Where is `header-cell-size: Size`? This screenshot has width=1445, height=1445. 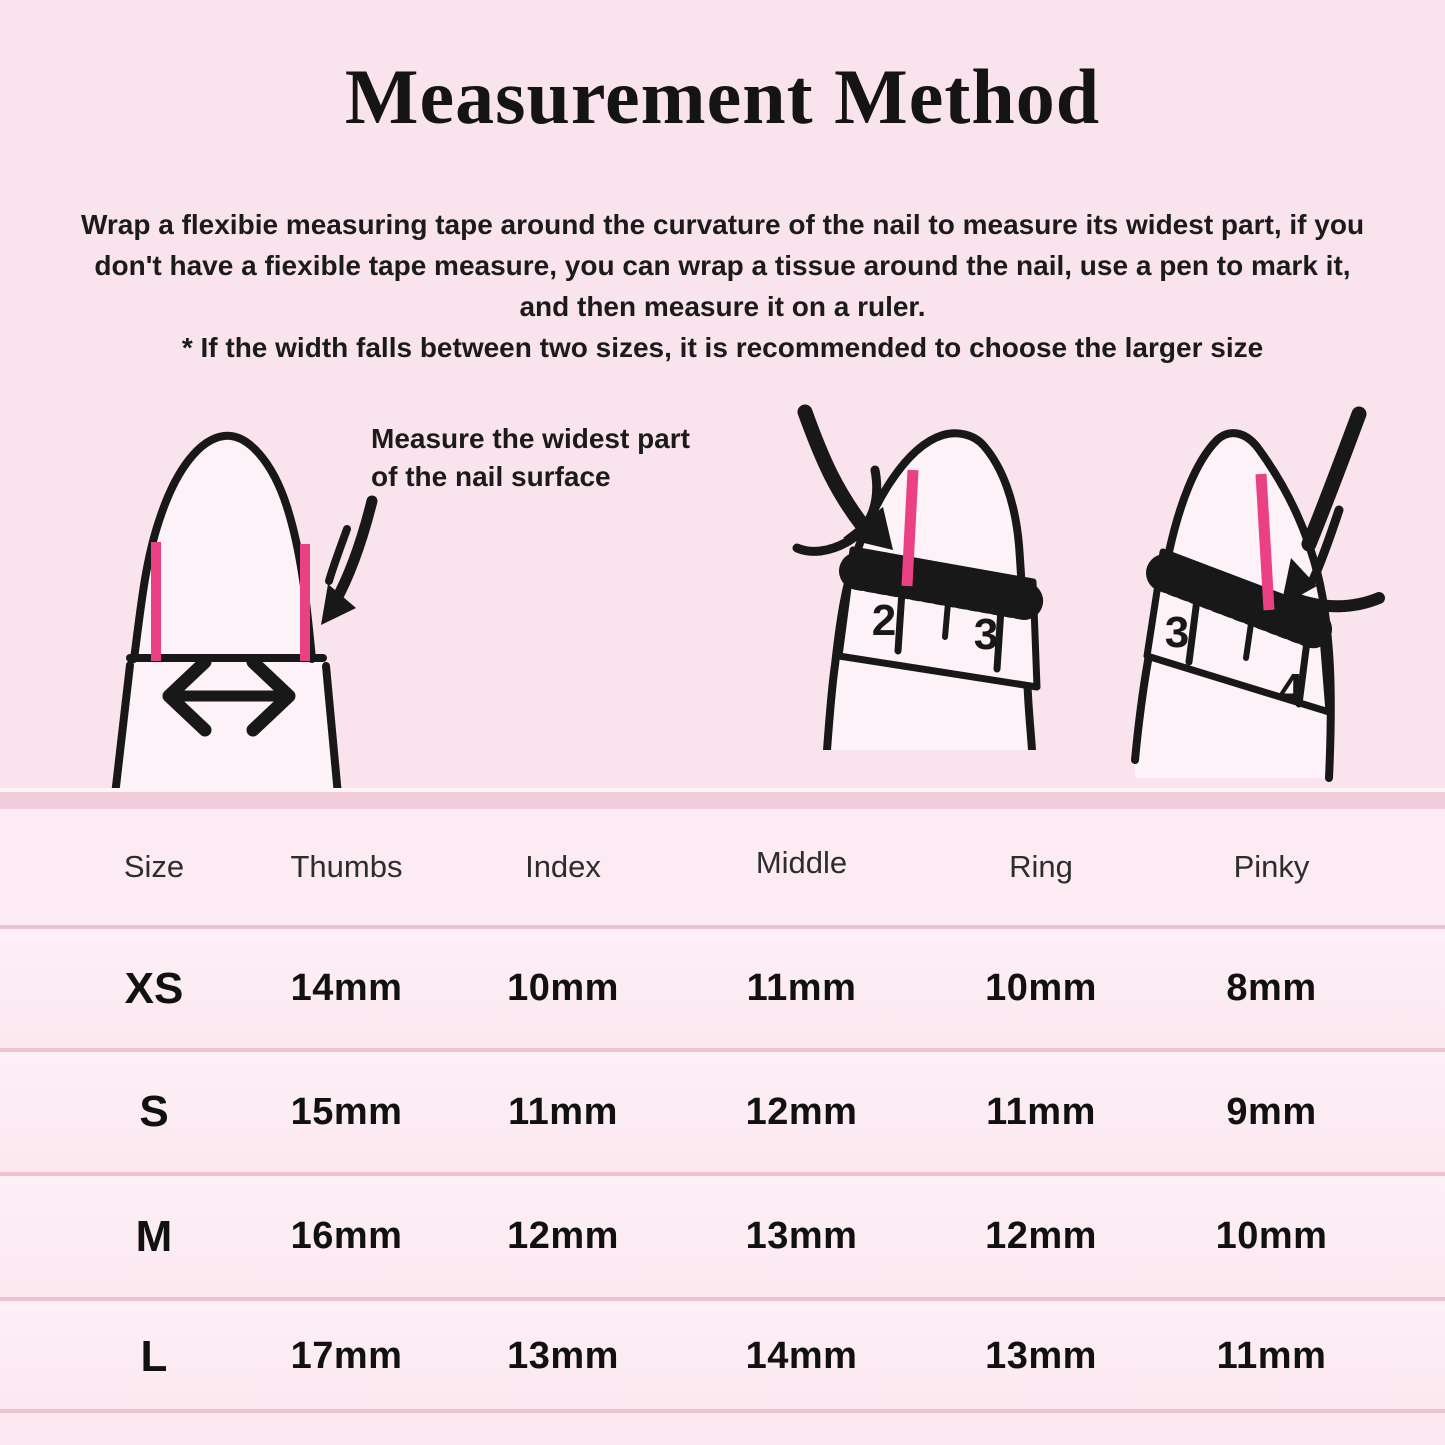
header-cell-size: Size is located at coordinates (154, 866).